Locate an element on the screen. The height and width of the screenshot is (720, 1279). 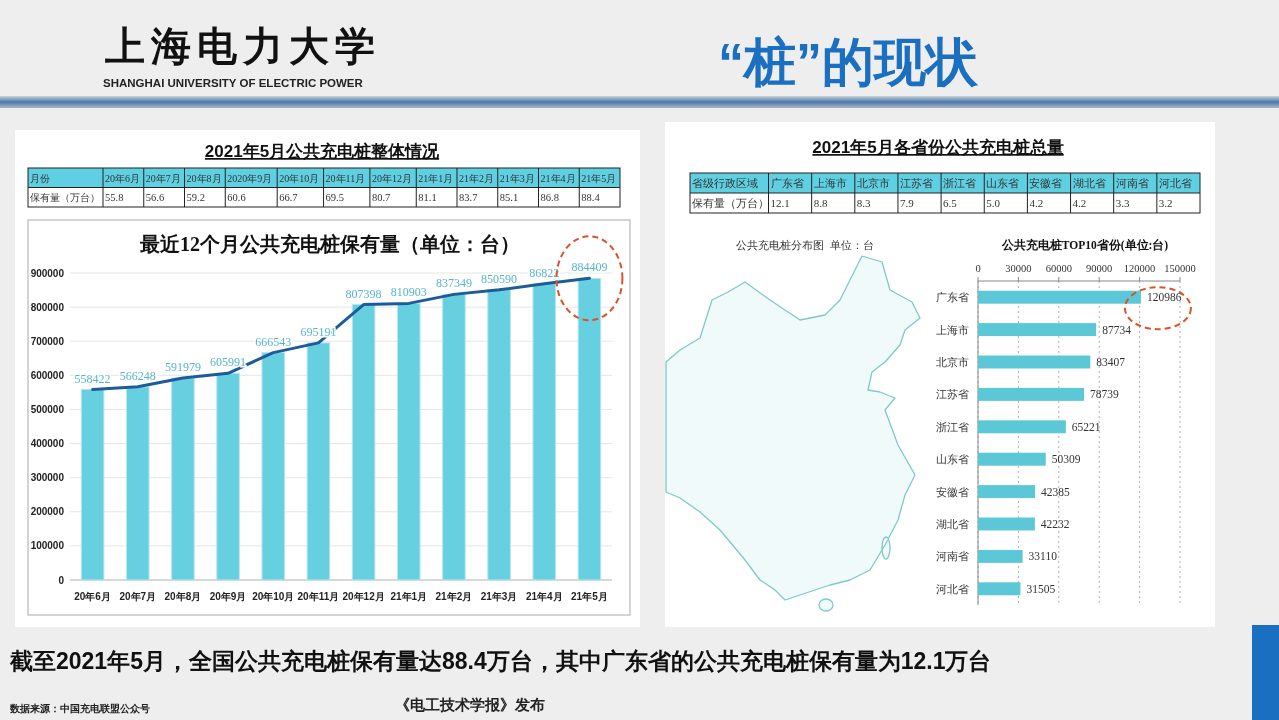
data-label: 120986 is located at coordinates (1164, 297).